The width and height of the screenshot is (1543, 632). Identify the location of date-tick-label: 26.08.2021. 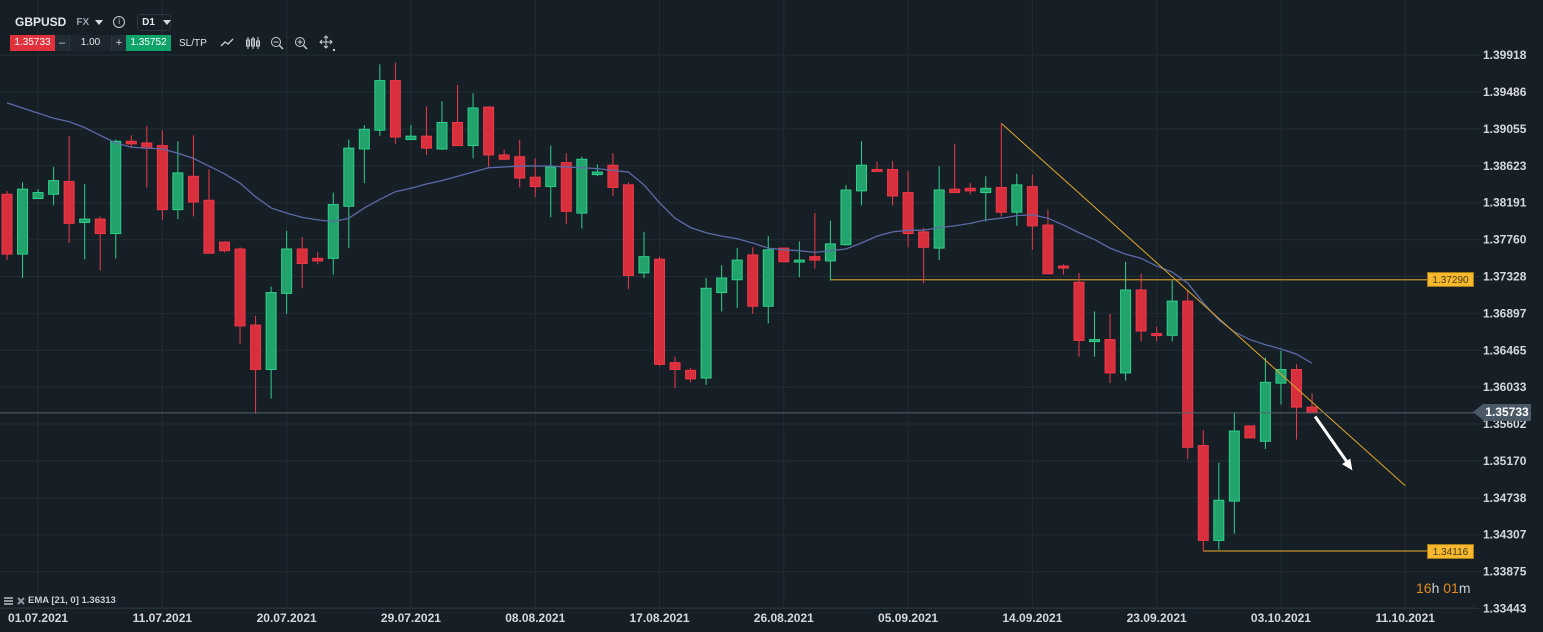
(784, 618).